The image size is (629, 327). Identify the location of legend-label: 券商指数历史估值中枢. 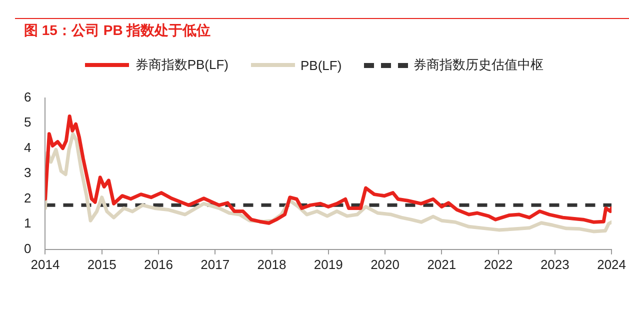
(479, 65).